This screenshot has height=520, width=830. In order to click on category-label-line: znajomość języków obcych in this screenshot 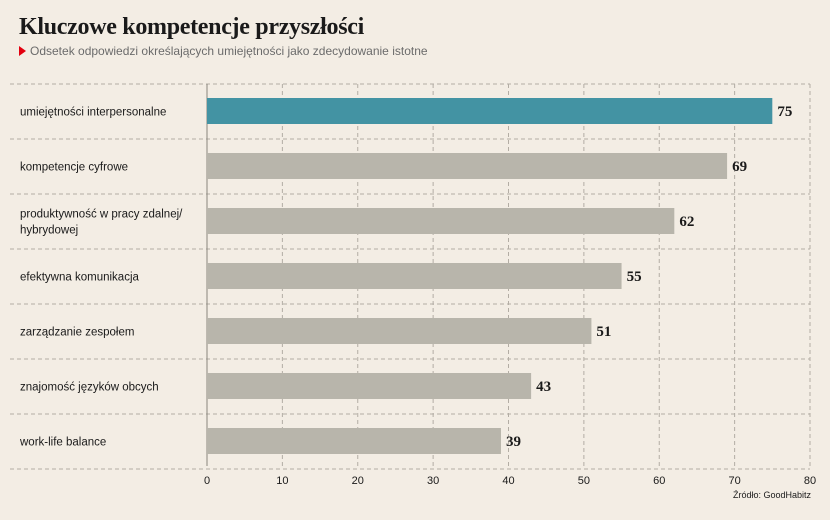, I will do `click(89, 388)`.